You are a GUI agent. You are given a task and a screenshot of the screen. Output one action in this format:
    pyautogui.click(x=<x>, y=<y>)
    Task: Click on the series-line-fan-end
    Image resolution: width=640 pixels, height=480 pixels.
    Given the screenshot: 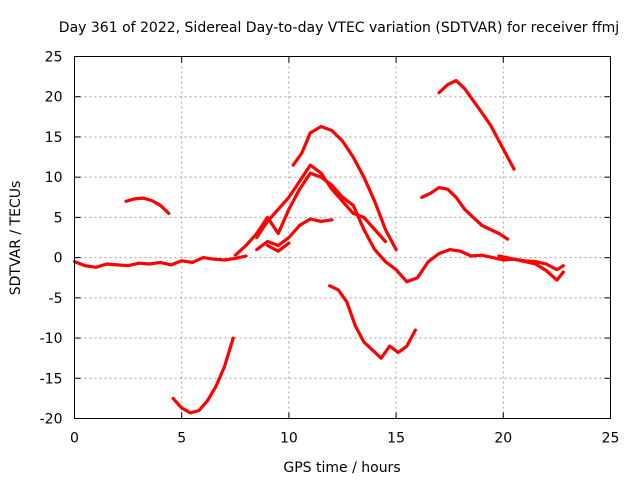 What is the action you would take?
    pyautogui.click(x=531, y=268)
    